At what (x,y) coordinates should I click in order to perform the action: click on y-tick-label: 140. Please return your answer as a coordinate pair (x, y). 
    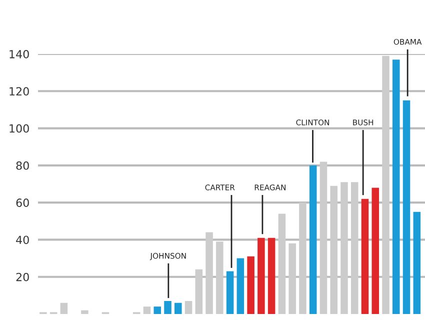
    Looking at the image, I should click on (19, 54).